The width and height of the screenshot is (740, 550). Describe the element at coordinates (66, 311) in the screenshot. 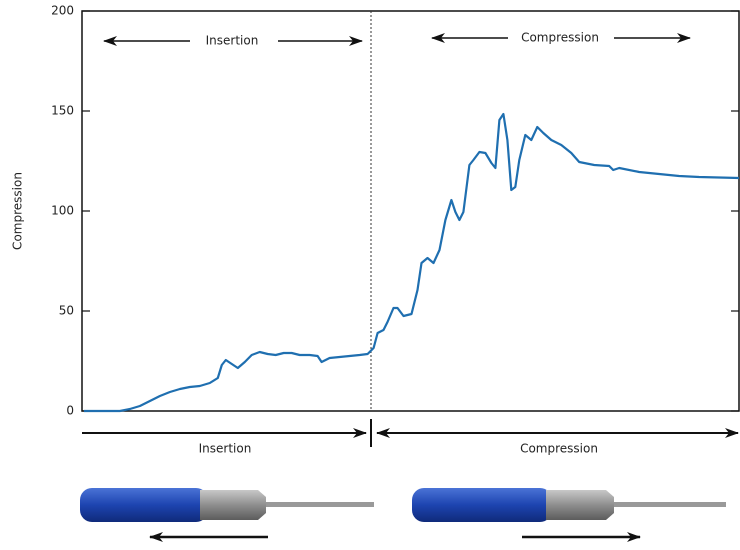

I see `y-tick-label: 50` at that location.